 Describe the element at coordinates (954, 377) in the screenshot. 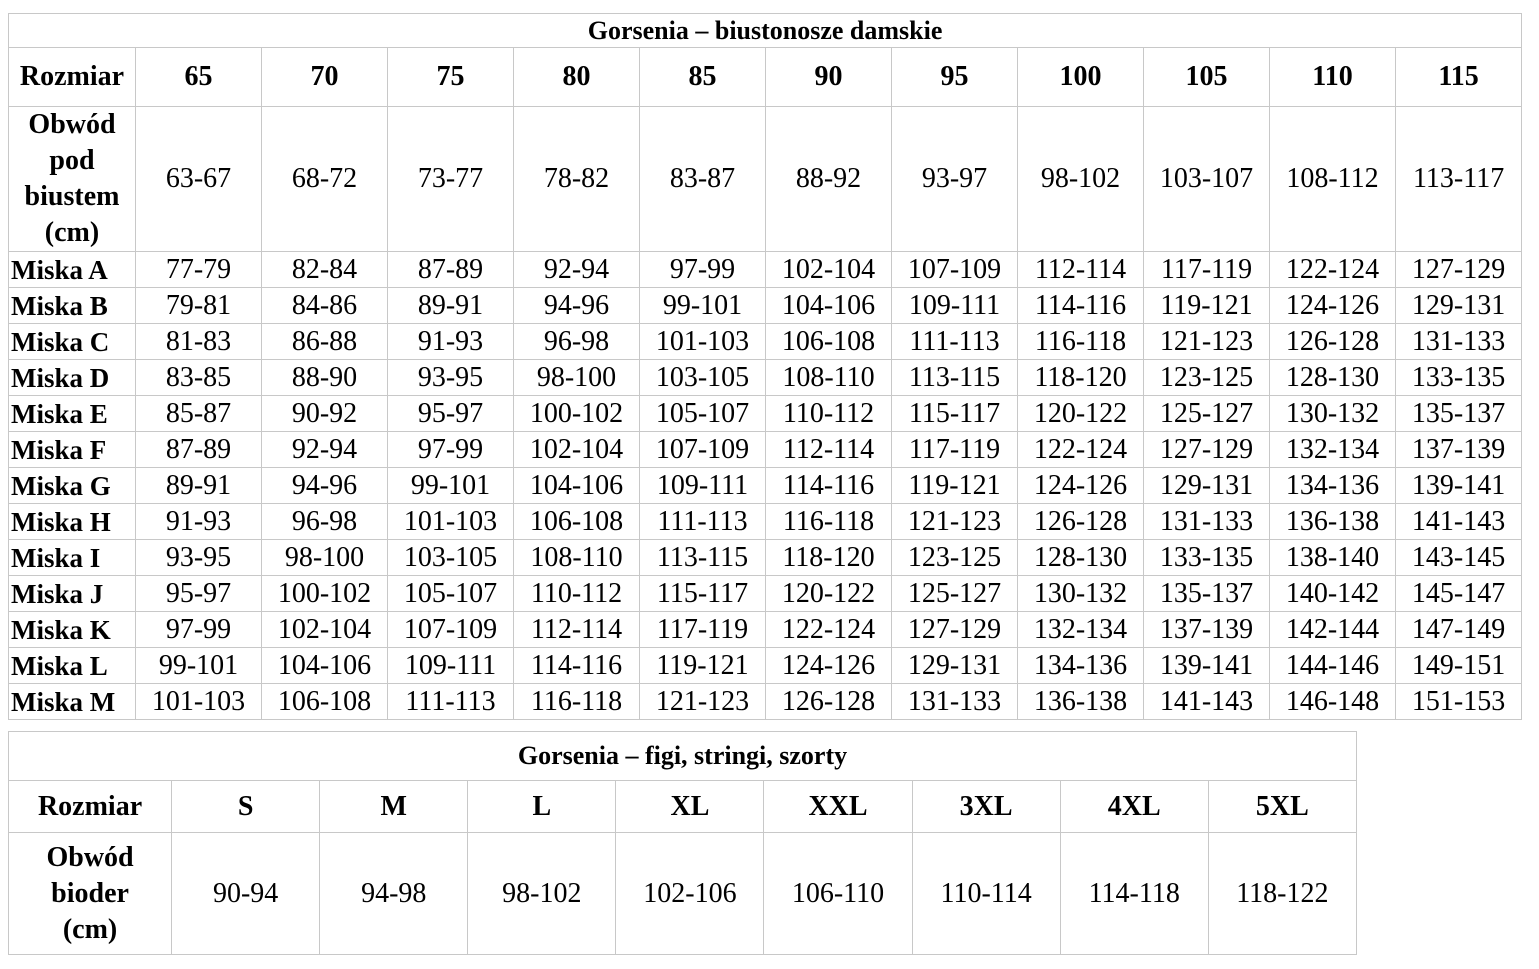

I see `bust-value: 113-115` at that location.